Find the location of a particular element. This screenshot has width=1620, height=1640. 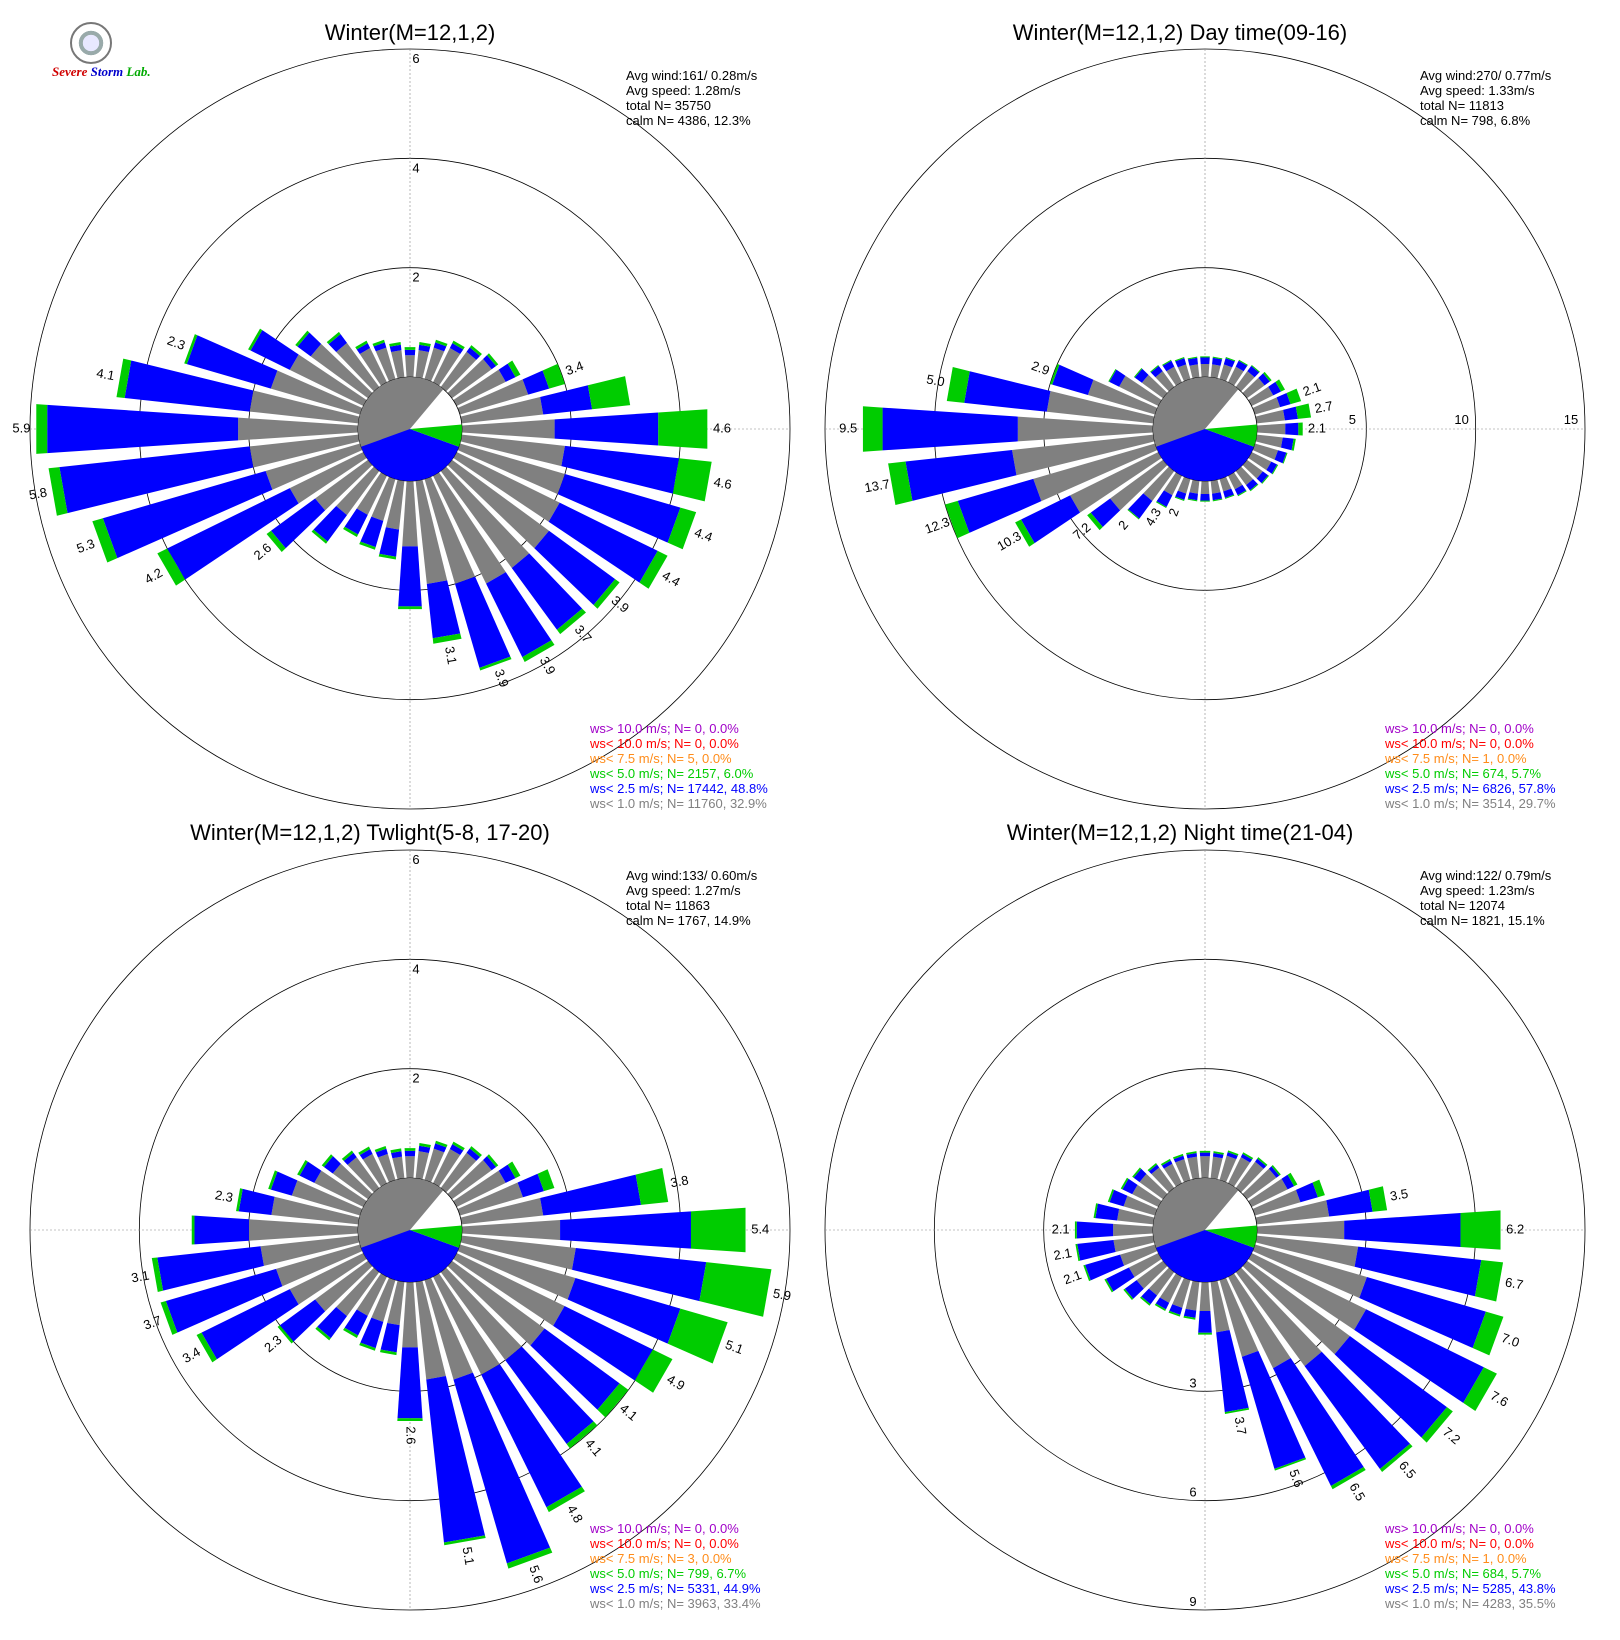

logo-word-2: Storm is located at coordinates (107, 71).